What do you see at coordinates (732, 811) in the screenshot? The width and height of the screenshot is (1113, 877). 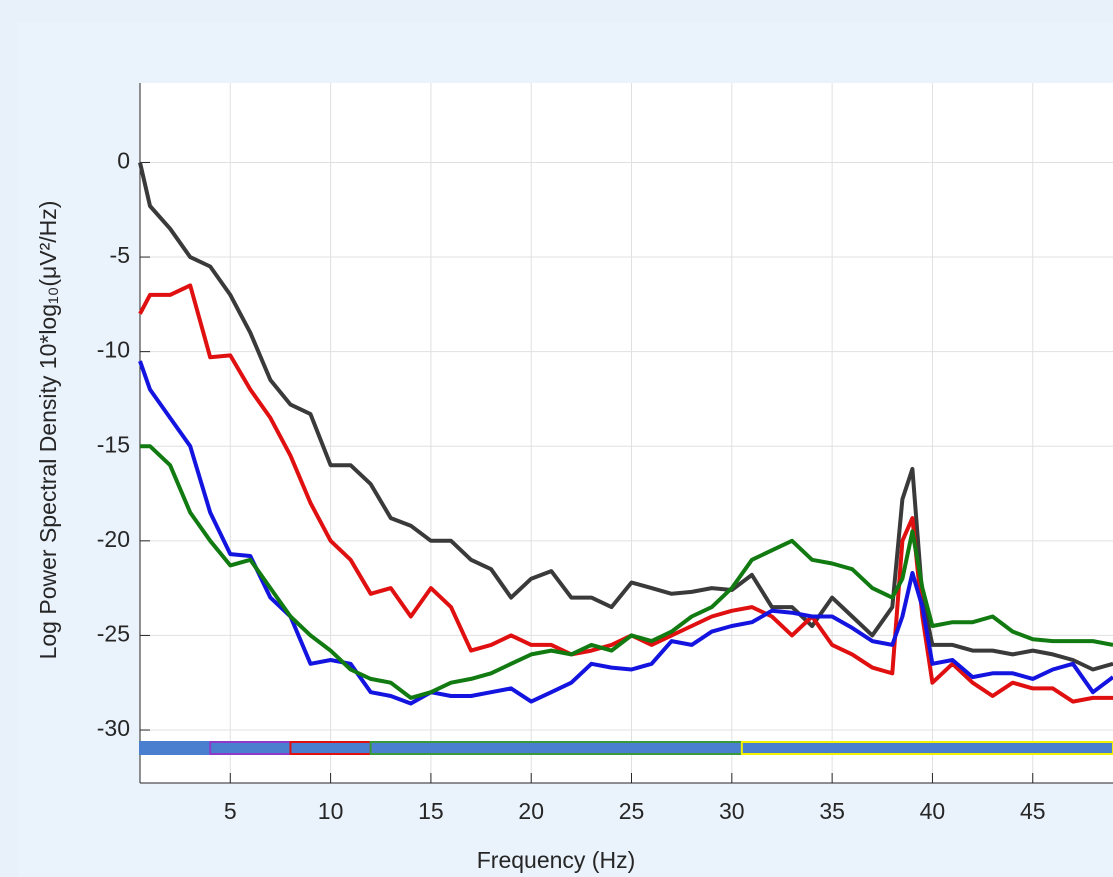 I see `x-tick-label: 30` at bounding box center [732, 811].